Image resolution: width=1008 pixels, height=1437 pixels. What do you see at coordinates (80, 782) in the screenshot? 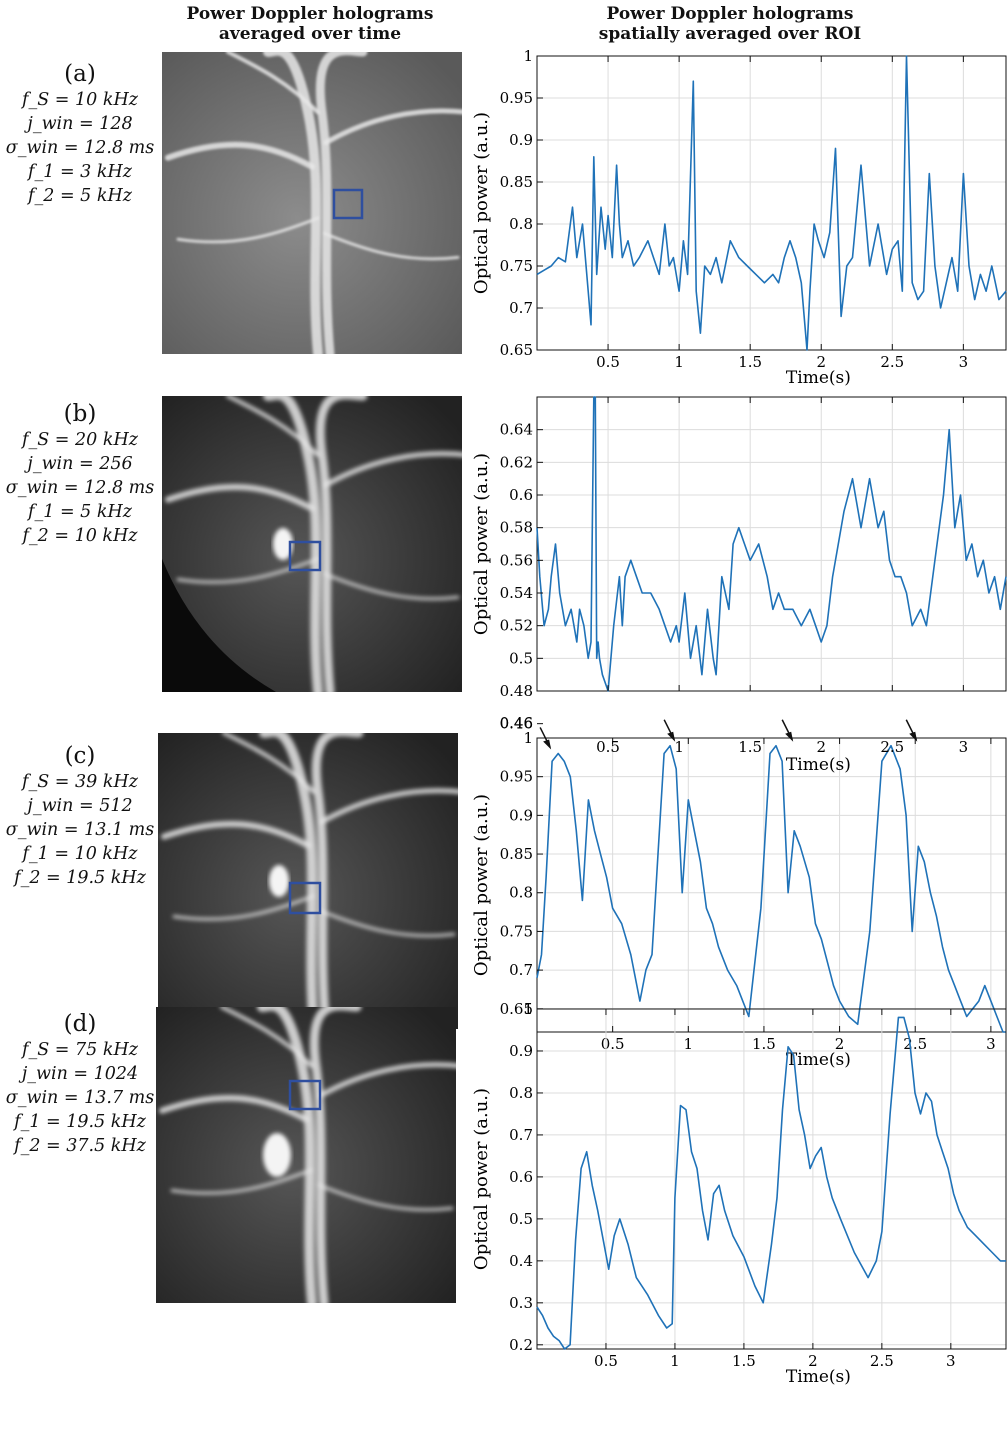
I see `param-fs: f_S = 39 kHz` at bounding box center [80, 782].